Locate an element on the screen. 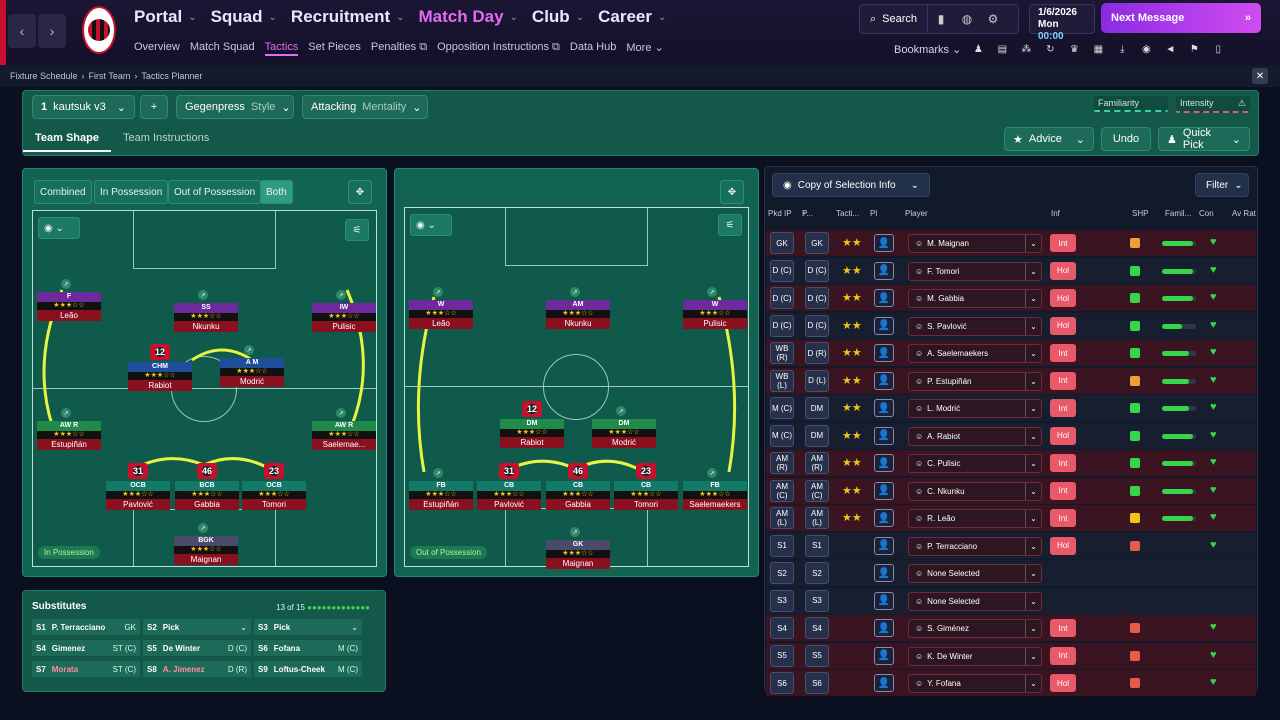 The image size is (1280, 720). selection-row: S2 S2 👤 ☺ None Selected ⌄ is located at coordinates (1011, 573).